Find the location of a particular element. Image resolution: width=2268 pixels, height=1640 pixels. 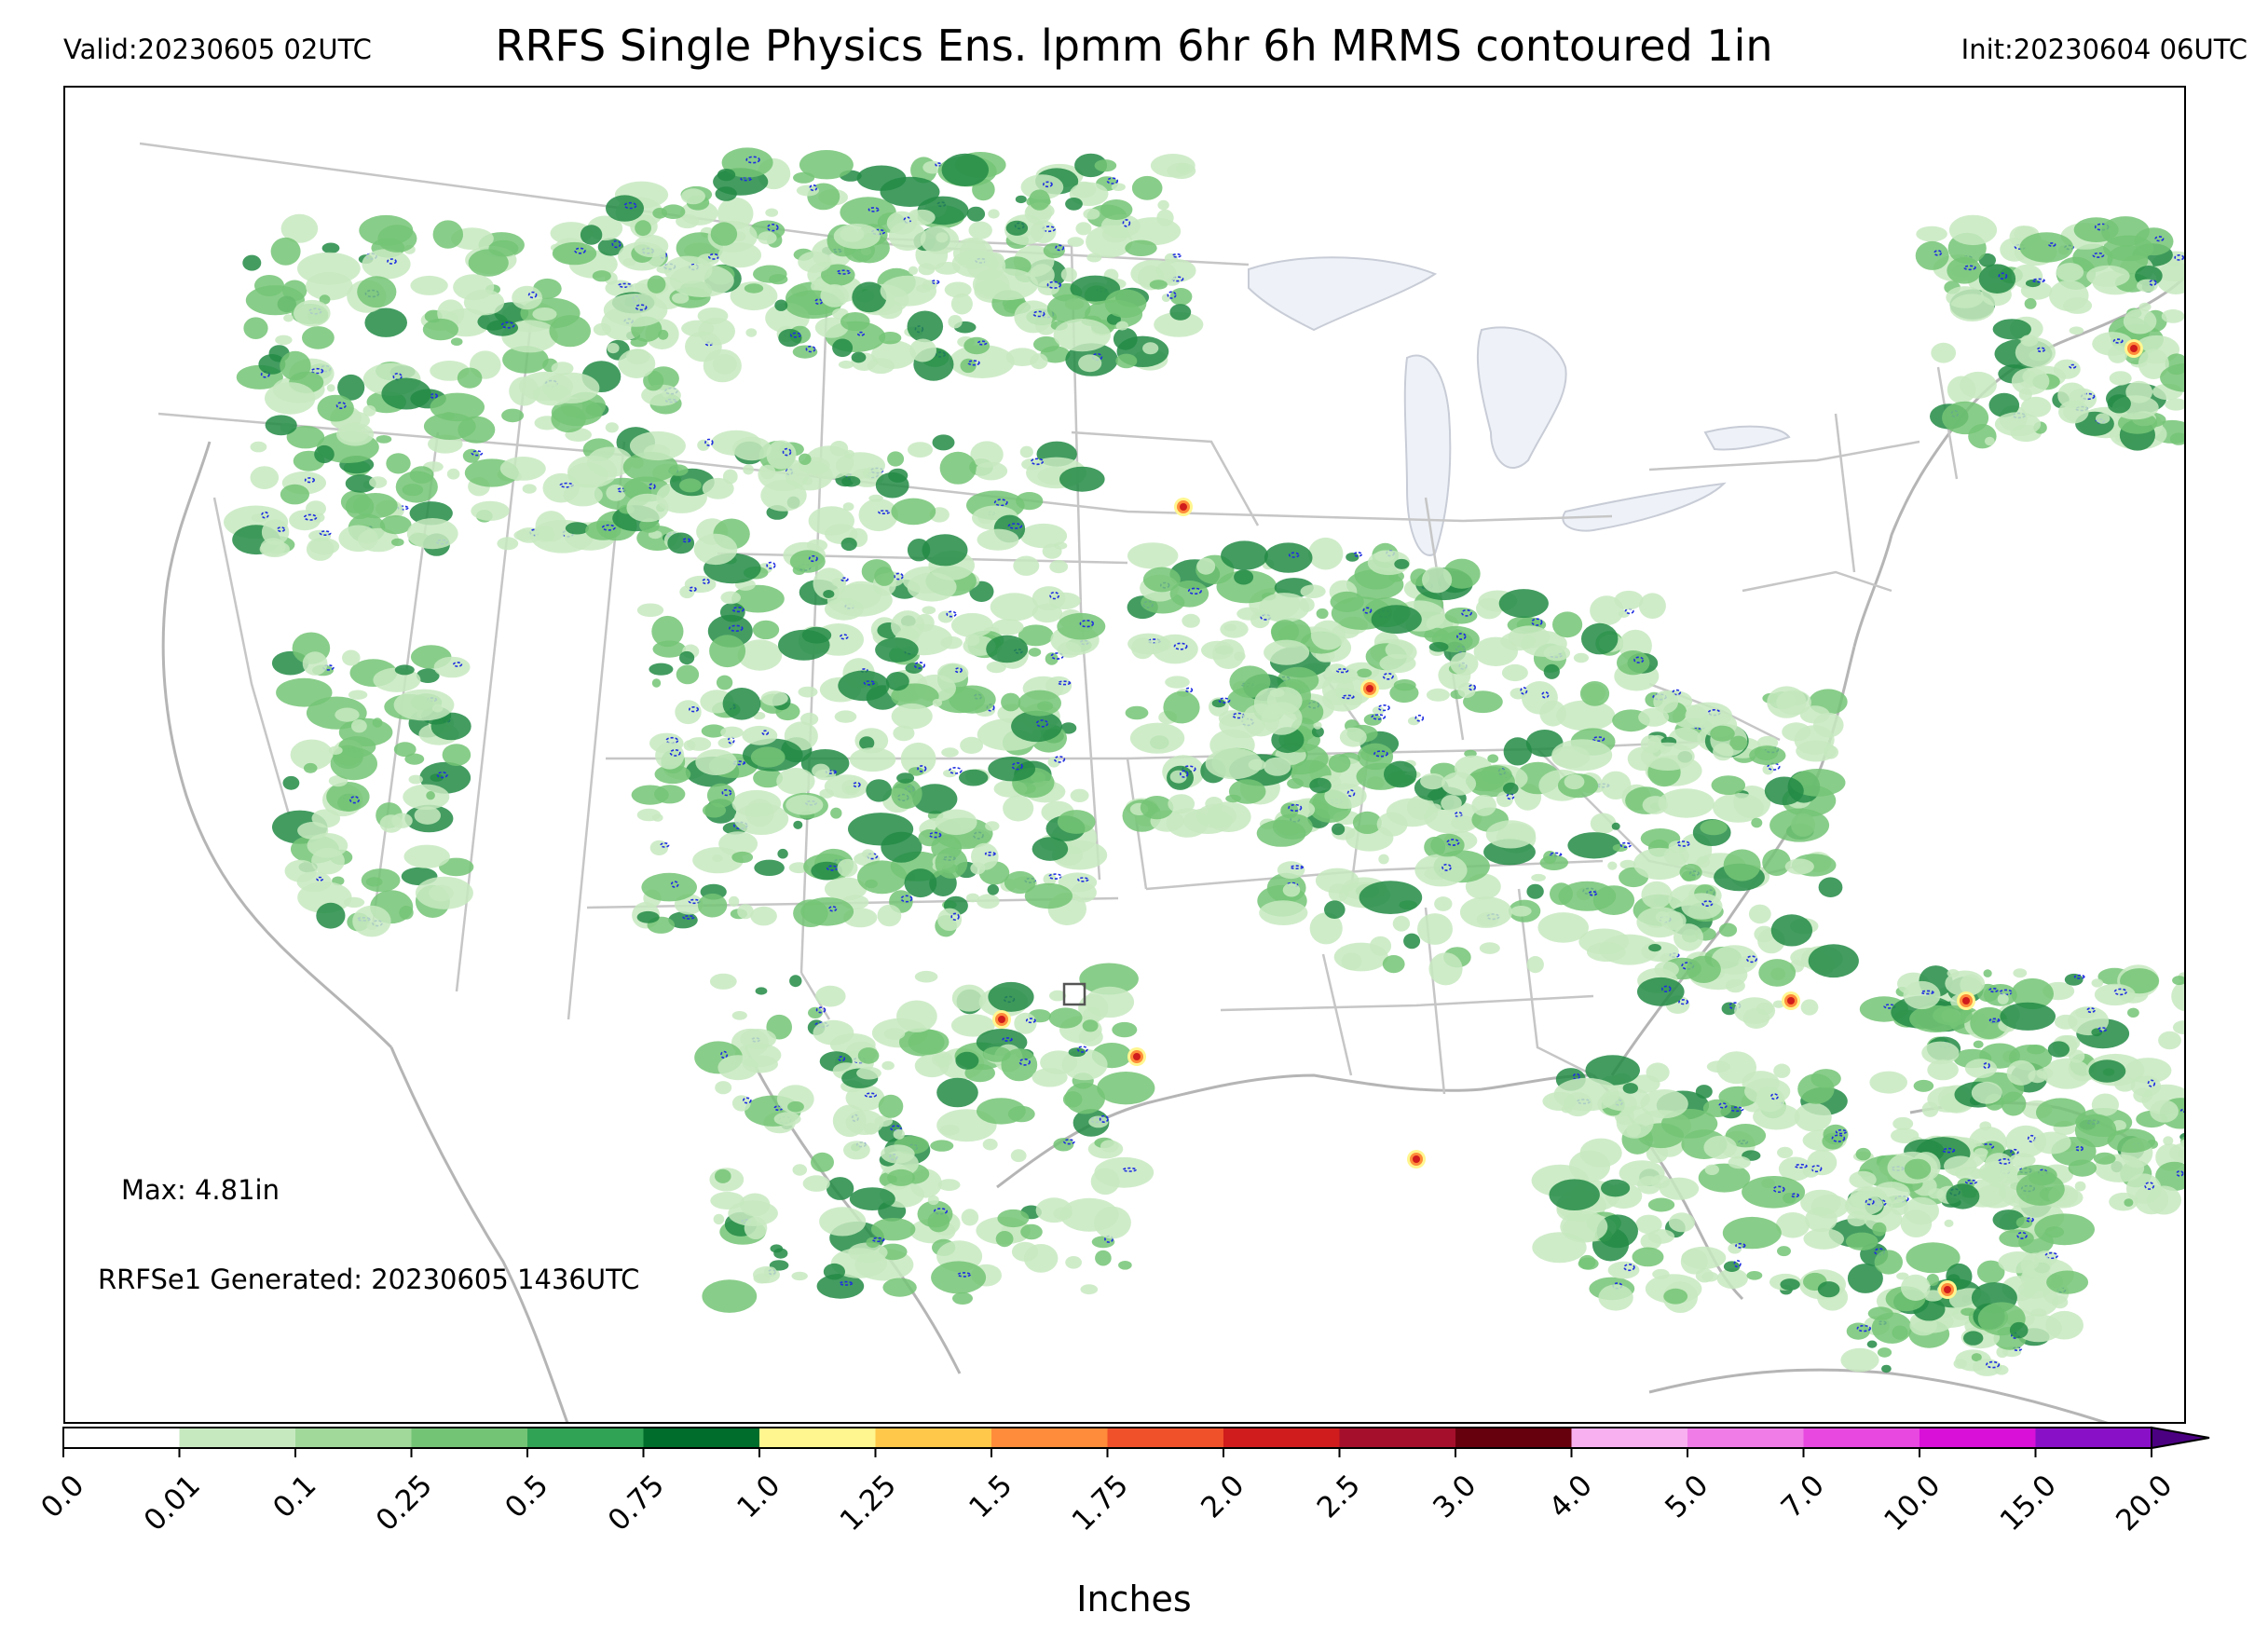

precip-core is located at coordinates (1137, 1056).